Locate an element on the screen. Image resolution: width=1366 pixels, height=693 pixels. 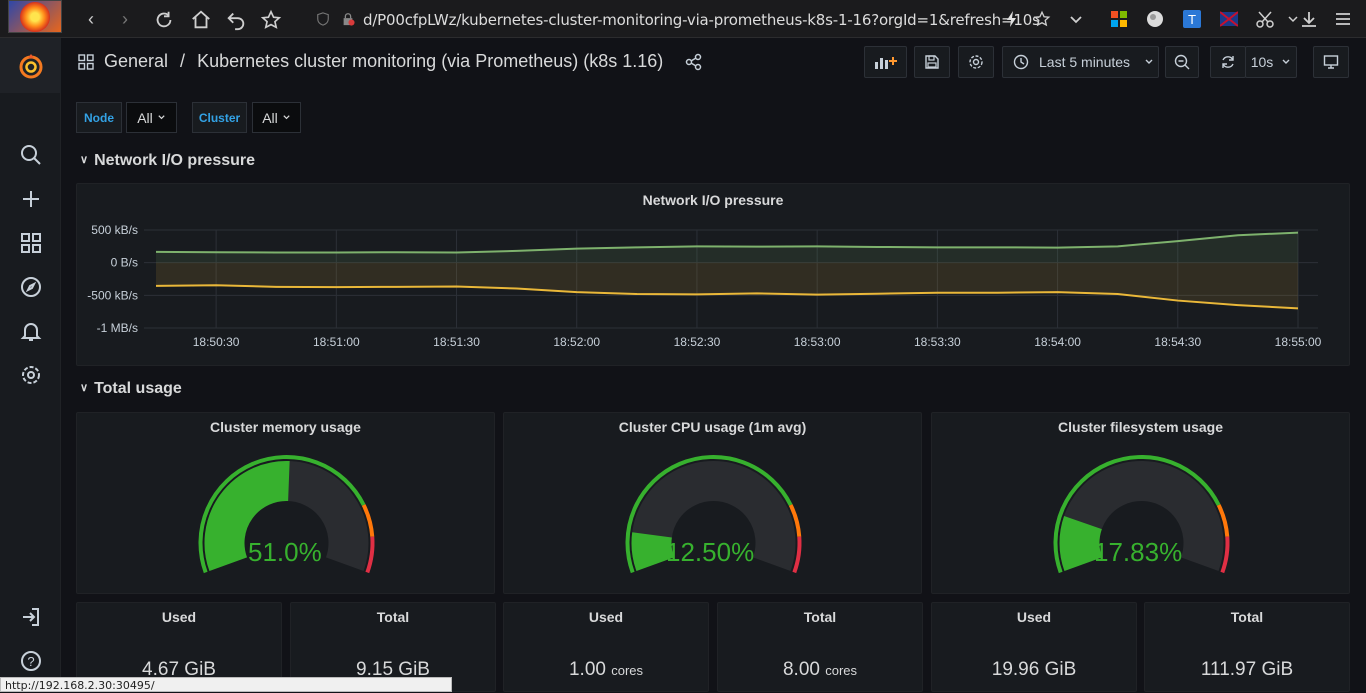
zoom-out-button is located at coordinates (1182, 62).